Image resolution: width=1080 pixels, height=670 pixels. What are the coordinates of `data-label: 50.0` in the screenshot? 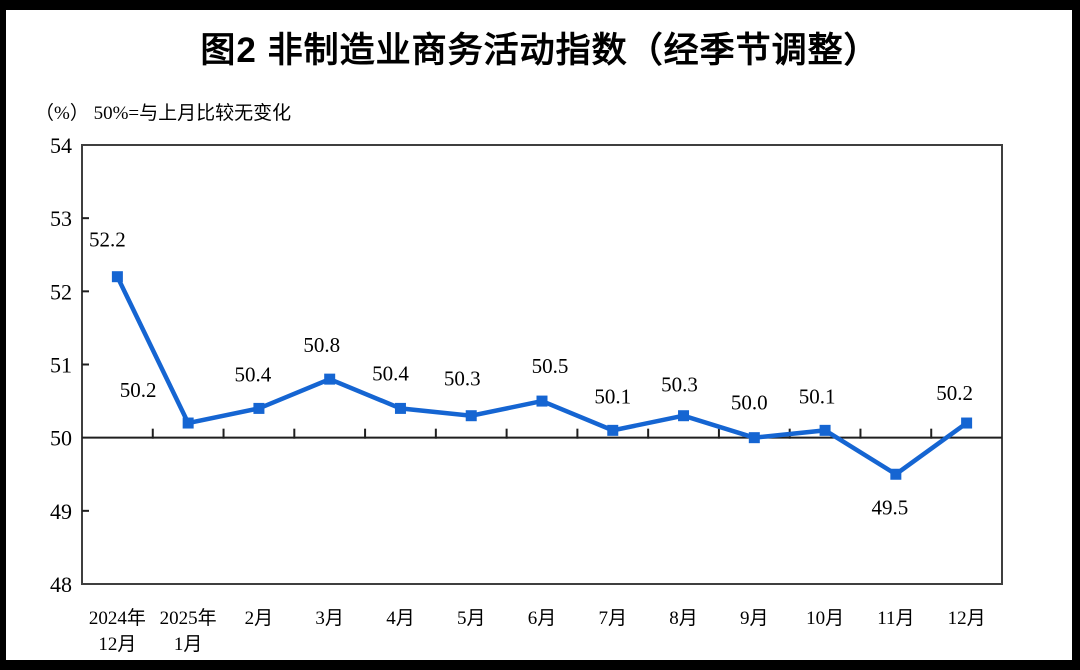 It's located at (749, 403).